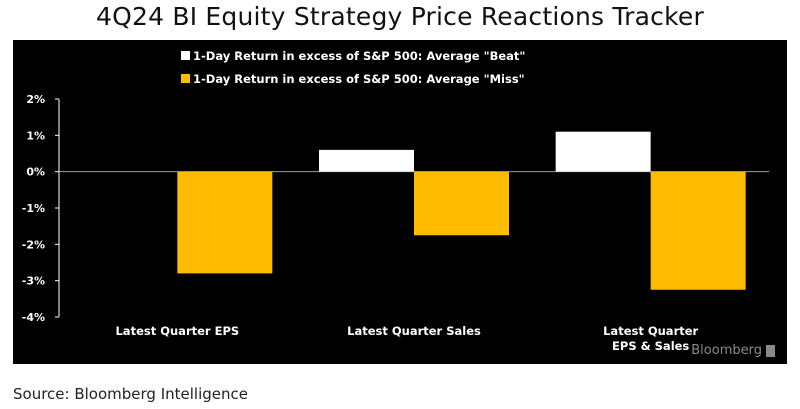 This screenshot has height=409, width=800. What do you see at coordinates (130, 394) in the screenshot?
I see `source-note: Source: Bloomberg Intelligence` at bounding box center [130, 394].